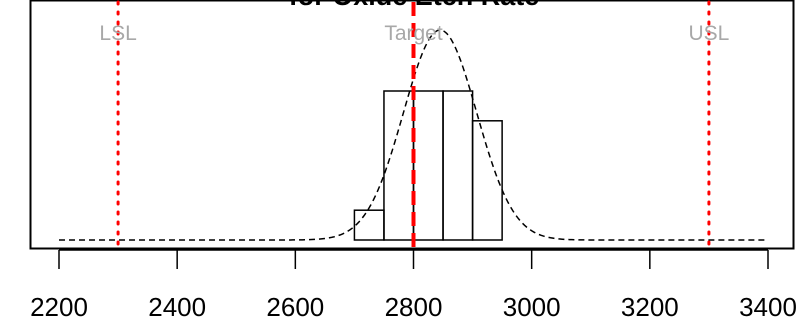 This screenshot has width=808, height=330. Describe the element at coordinates (768, 307) in the screenshot. I see `x-tick-label-3400: 3400` at that location.